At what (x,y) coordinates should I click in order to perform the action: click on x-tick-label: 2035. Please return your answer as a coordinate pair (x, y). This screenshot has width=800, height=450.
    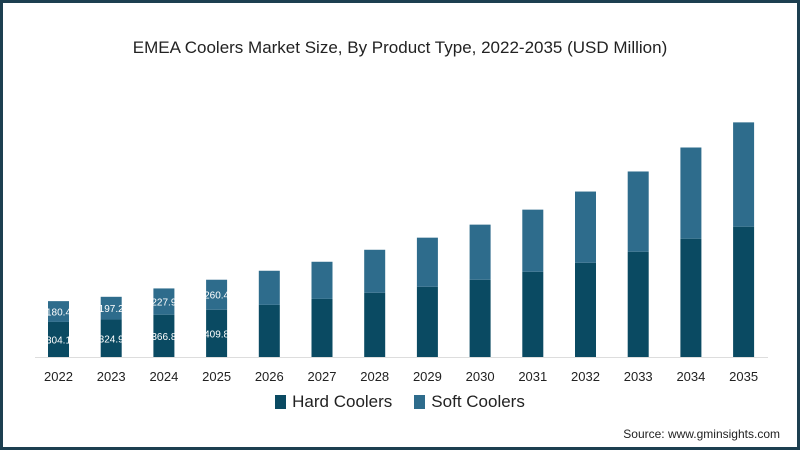
    Looking at the image, I should click on (743, 376).